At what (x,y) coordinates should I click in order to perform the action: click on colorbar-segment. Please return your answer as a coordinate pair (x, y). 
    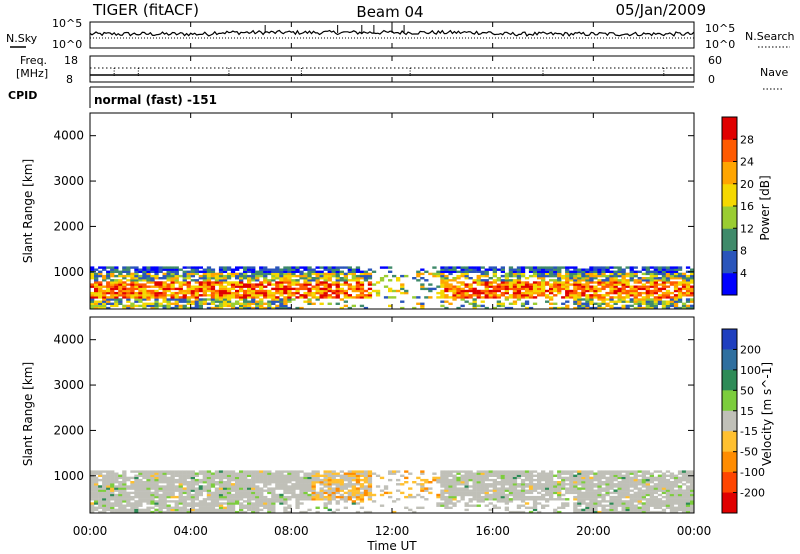
    Looking at the image, I should click on (729, 262).